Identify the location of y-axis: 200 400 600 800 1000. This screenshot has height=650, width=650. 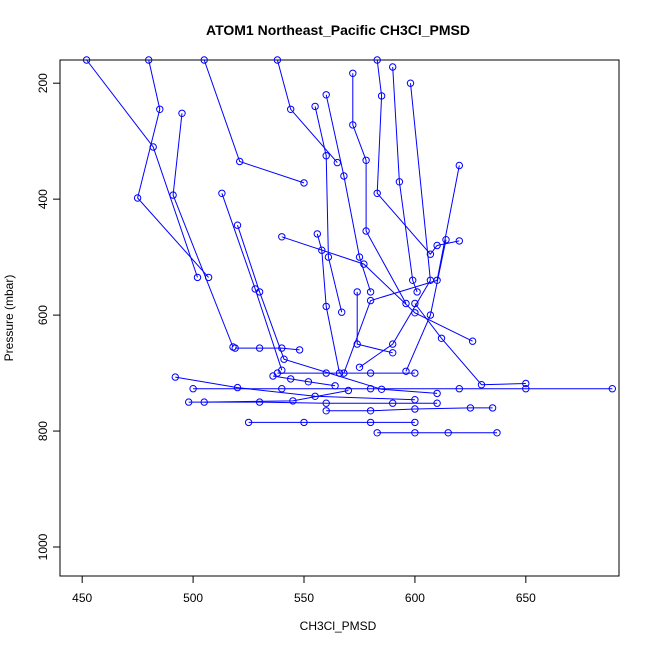
(48, 316).